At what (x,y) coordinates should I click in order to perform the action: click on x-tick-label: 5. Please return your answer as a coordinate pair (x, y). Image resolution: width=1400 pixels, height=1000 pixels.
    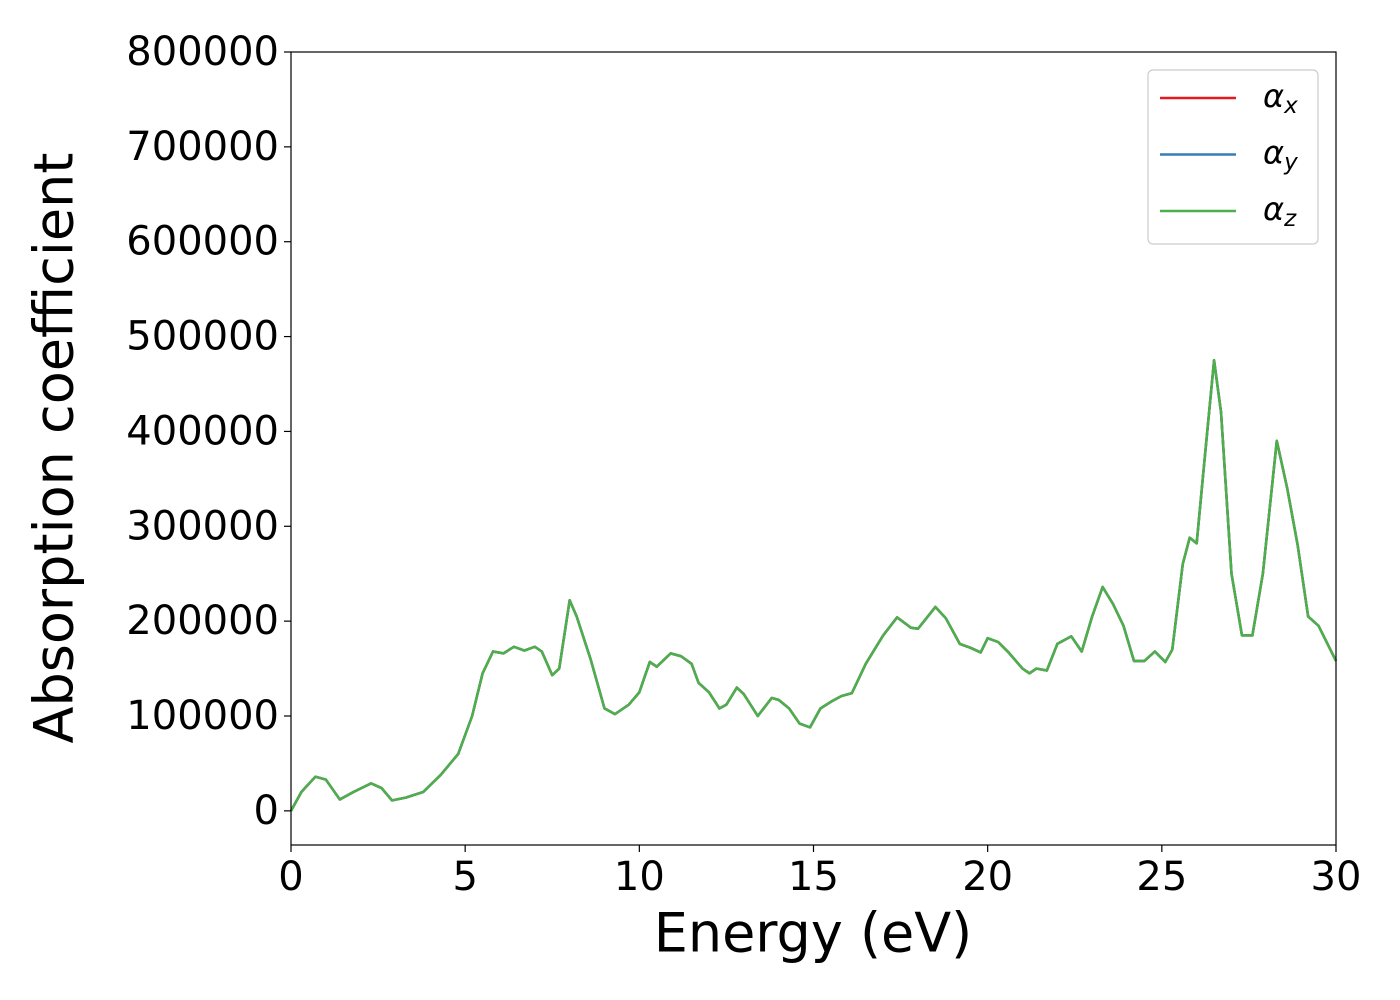
    Looking at the image, I should click on (464, 877).